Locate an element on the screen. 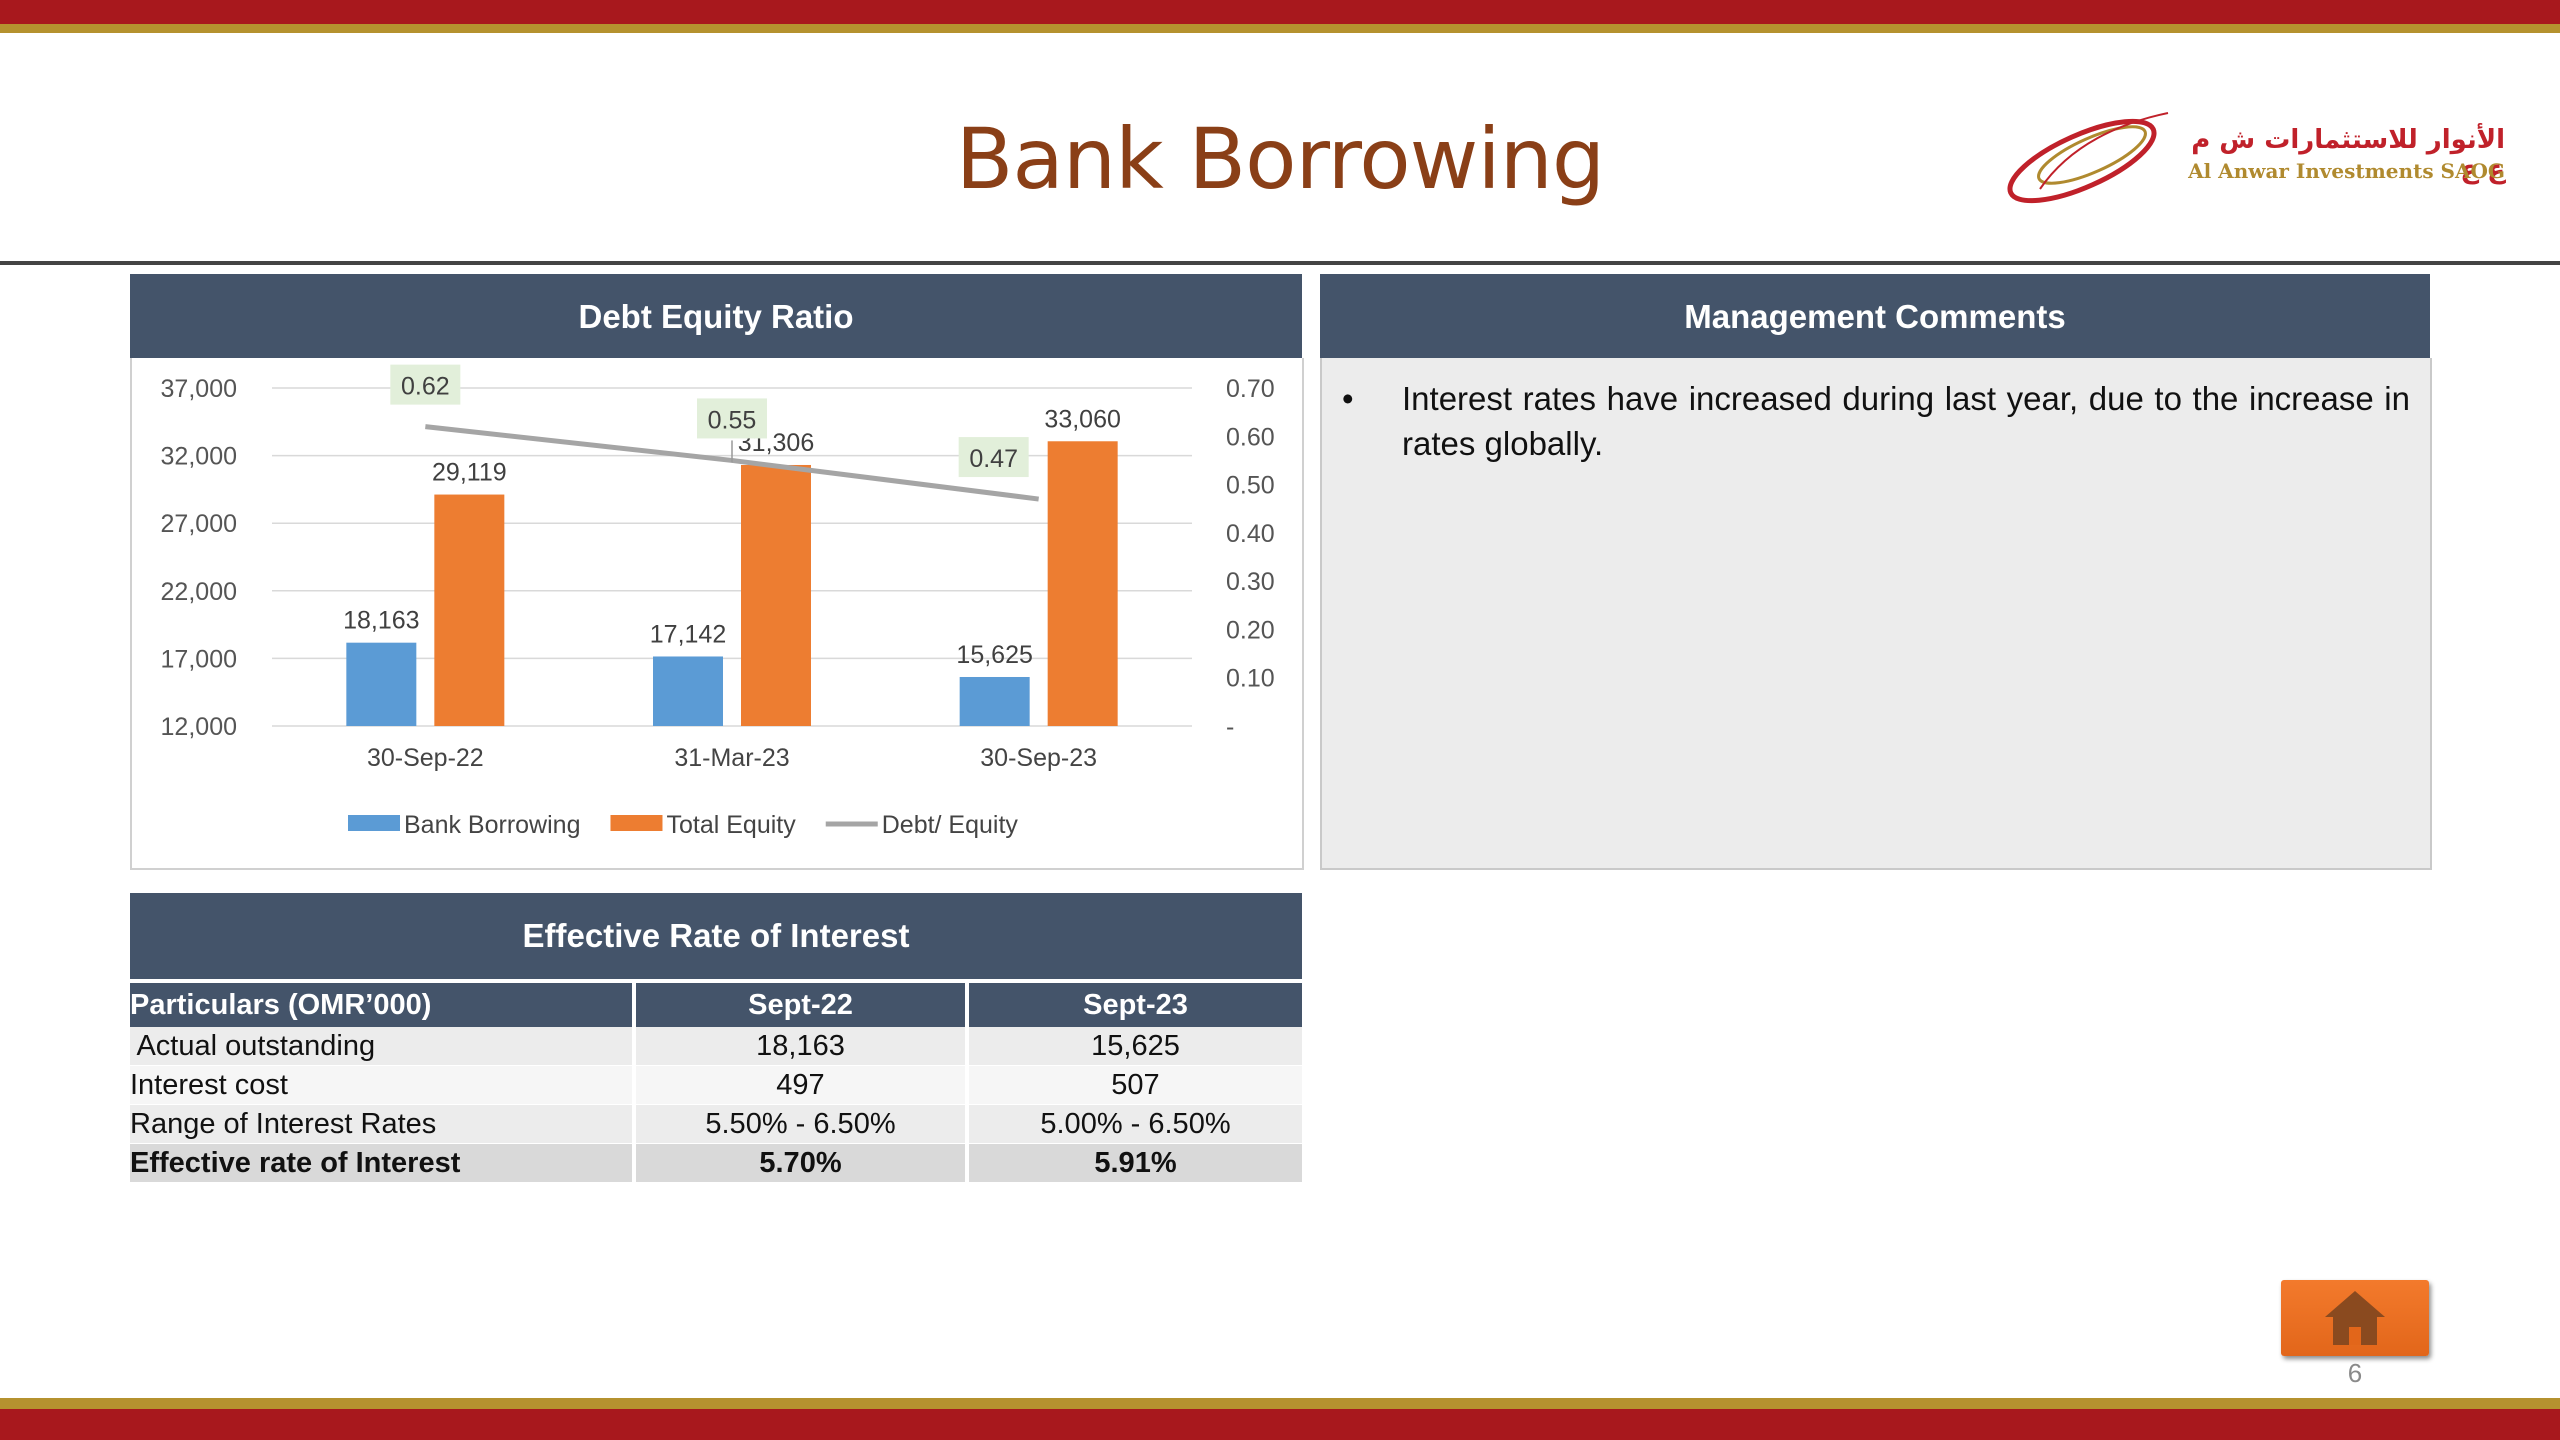 The image size is (2560, 1440). y-right-tick-label: 0.40 is located at coordinates (1250, 534).